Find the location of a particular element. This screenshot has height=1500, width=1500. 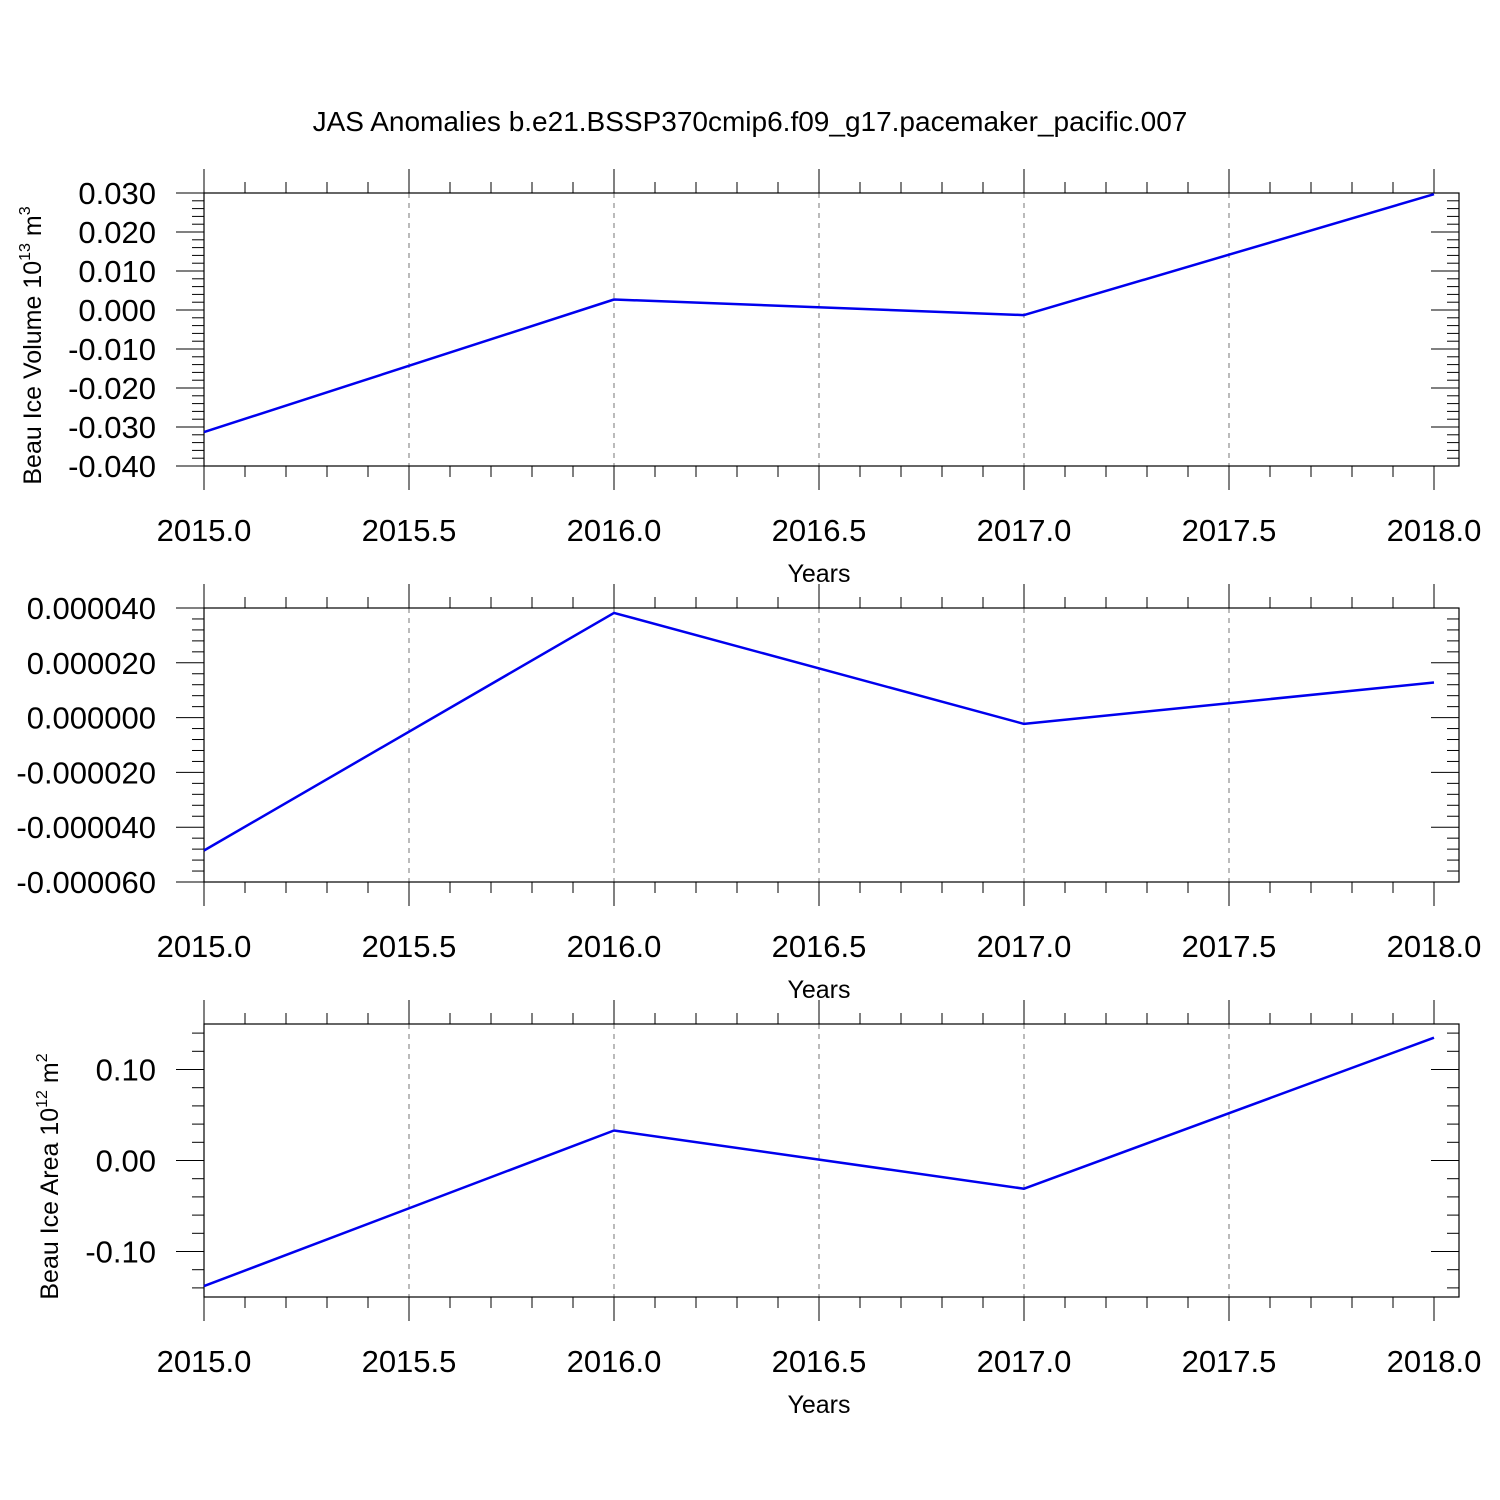

y-tick-label: -0.040 is located at coordinates (112, 466).